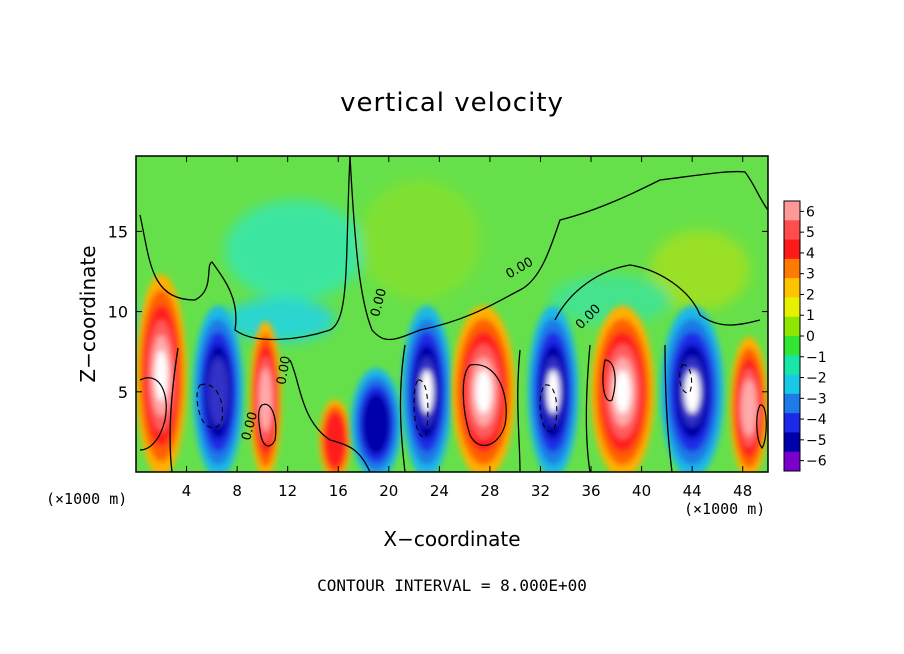 The width and height of the screenshot is (904, 654). What do you see at coordinates (816, 420) in the screenshot?
I see `colorbar-tick-label: −4` at bounding box center [816, 420].